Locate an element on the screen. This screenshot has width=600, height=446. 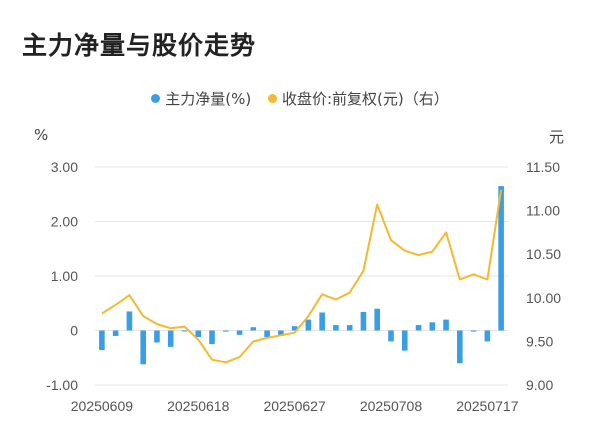
right-axis-tick-label: 11.50 is located at coordinates (543, 167).